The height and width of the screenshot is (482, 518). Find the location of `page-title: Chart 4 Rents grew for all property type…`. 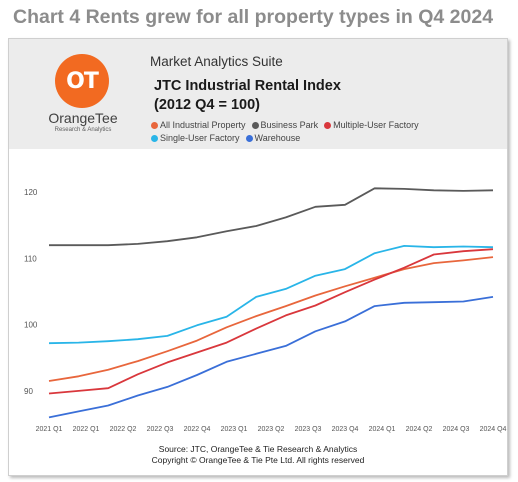

page-title: Chart 4 Rents grew for all property type… is located at coordinates (253, 17).